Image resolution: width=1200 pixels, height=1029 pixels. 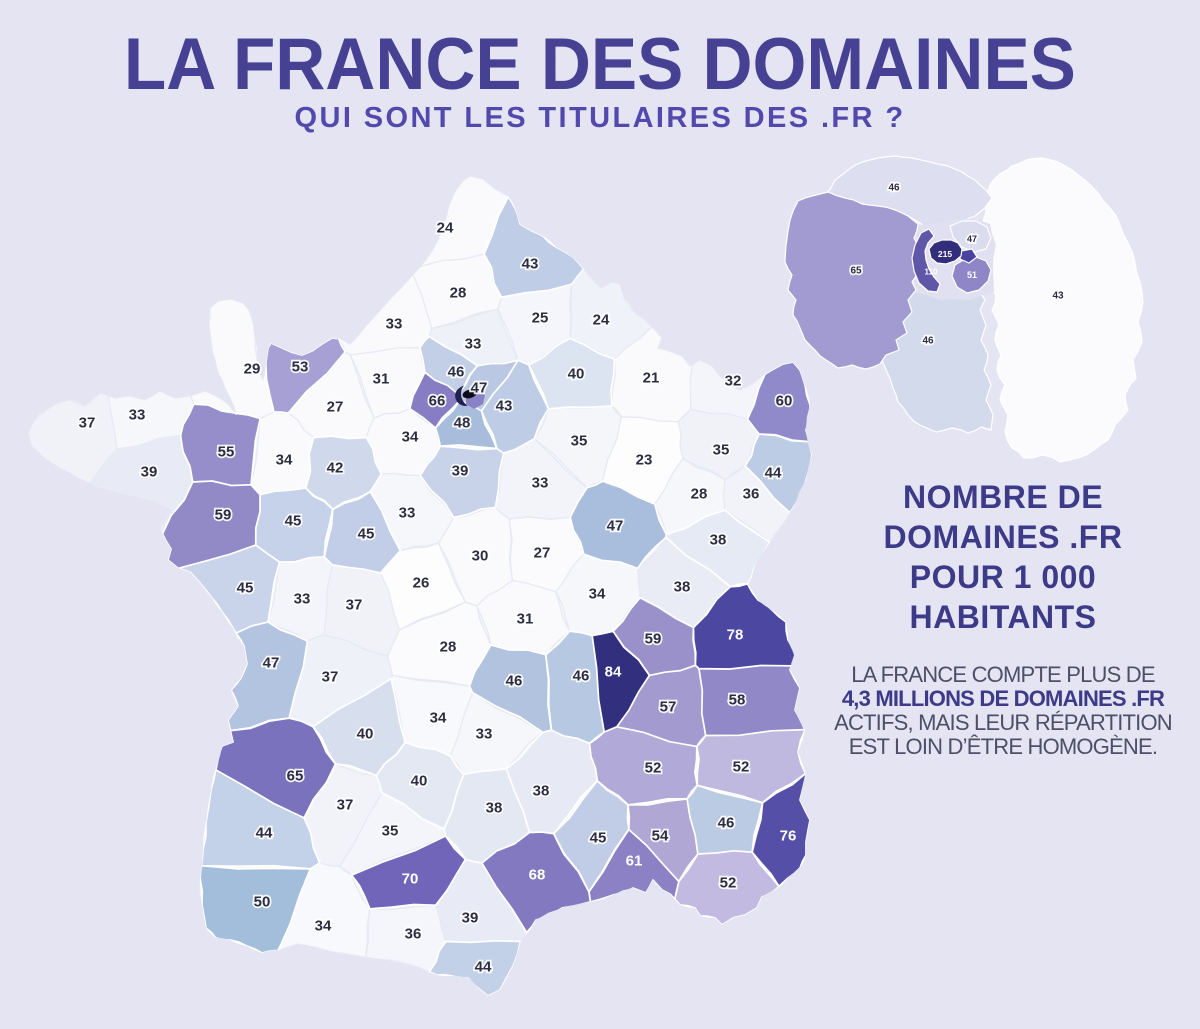 What do you see at coordinates (226, 452) in the screenshot?
I see `svg-text: 55` at bounding box center [226, 452].